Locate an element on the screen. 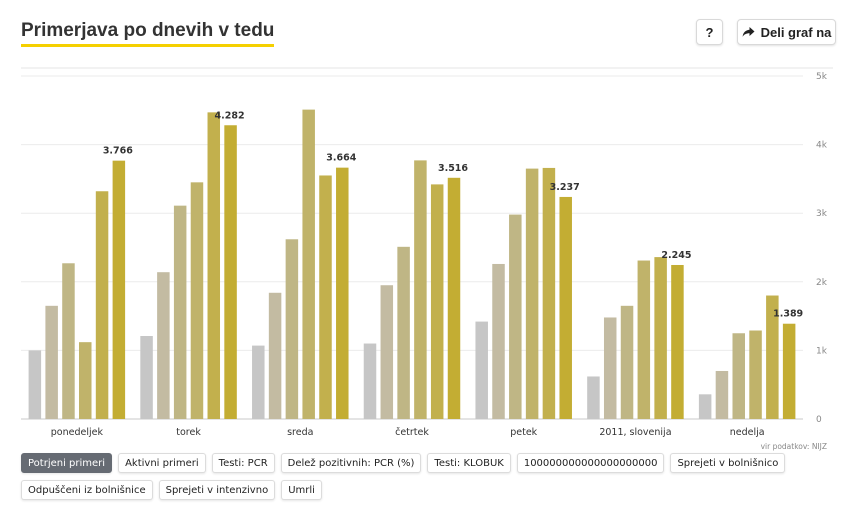 This screenshot has height=529, width=855. x-category-label: sreda is located at coordinates (300, 432).